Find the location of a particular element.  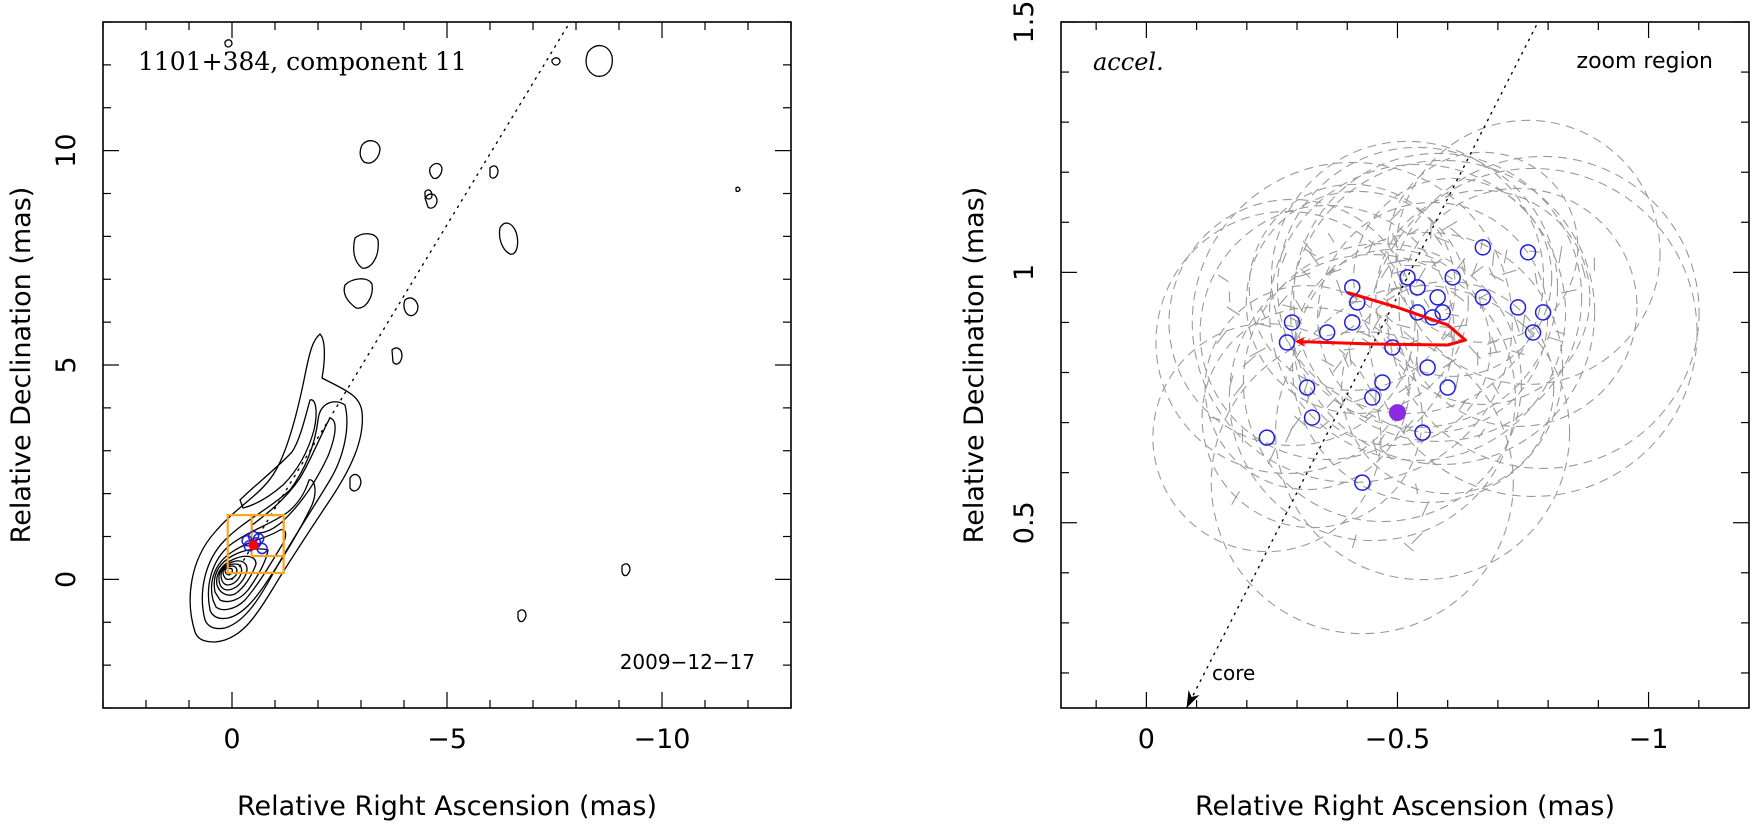

left-y-tick-label: 10 is located at coordinates (66, 150).